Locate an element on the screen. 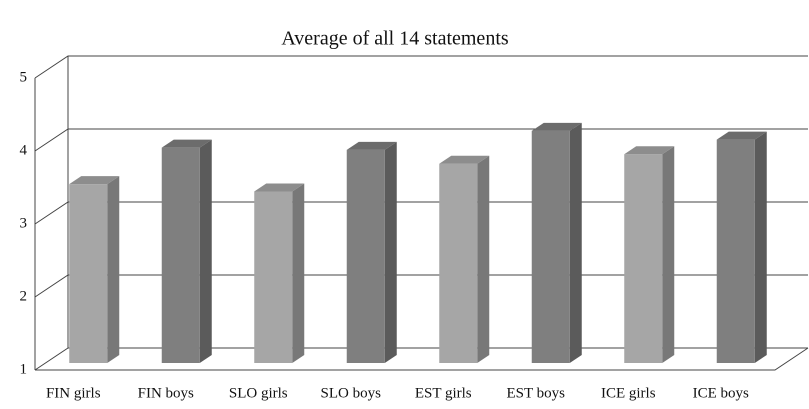  x-tick-label: EST boys is located at coordinates (536, 393).